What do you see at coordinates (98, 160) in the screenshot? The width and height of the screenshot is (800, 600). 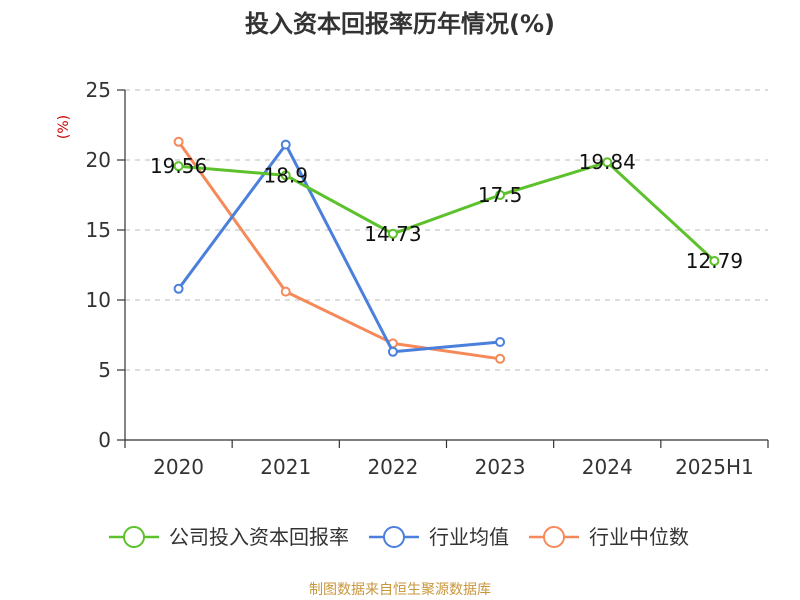 I see `y-tick-label: 20` at bounding box center [98, 160].